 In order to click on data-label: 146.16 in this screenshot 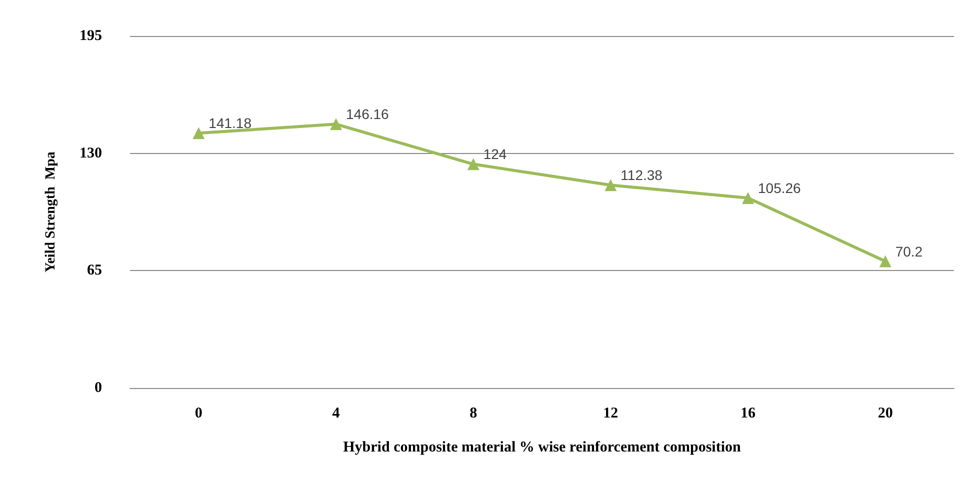, I will do `click(368, 114)`.